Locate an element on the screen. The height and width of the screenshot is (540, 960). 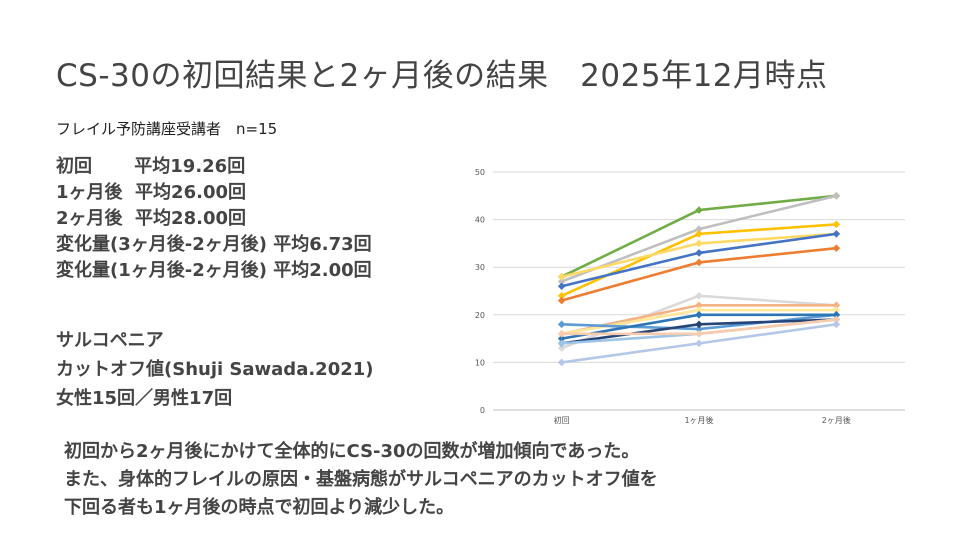
conclusion-line-2: また、身体的フレイルの原因・基盤病態がサルコペニアのカットオフ値を is located at coordinates (361, 479).